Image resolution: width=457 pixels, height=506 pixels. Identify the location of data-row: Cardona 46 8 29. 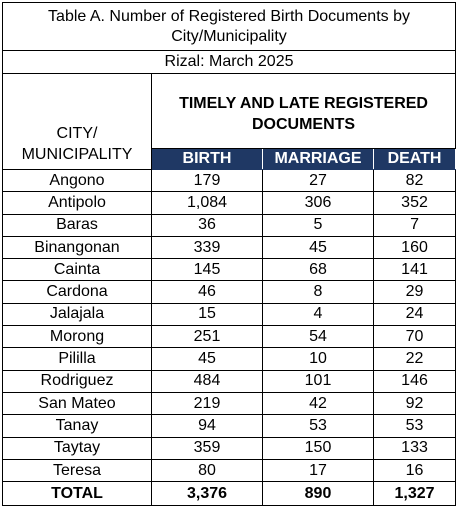
(229, 292).